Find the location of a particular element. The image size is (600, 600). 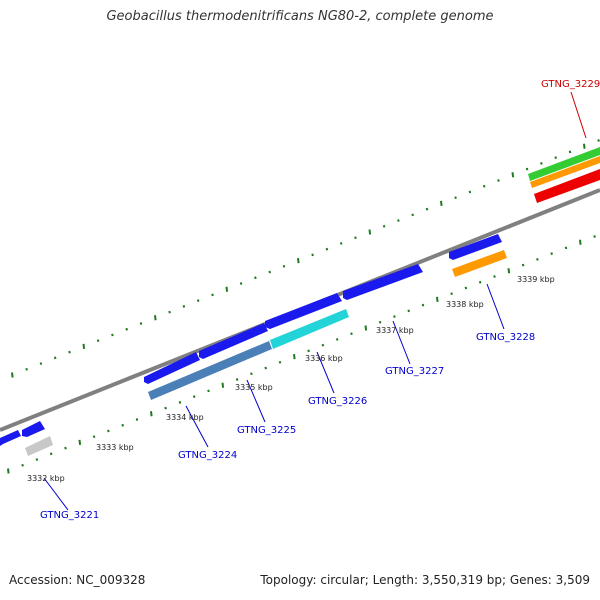

kbp-label: 3333 kbp is located at coordinates (115, 447).